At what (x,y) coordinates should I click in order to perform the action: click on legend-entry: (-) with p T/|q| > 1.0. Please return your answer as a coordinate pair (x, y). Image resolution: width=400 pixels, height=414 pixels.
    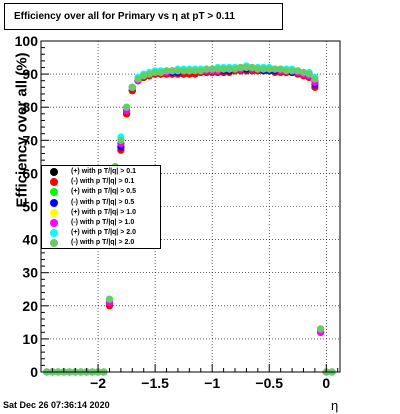
    Looking at the image, I should click on (102, 223).